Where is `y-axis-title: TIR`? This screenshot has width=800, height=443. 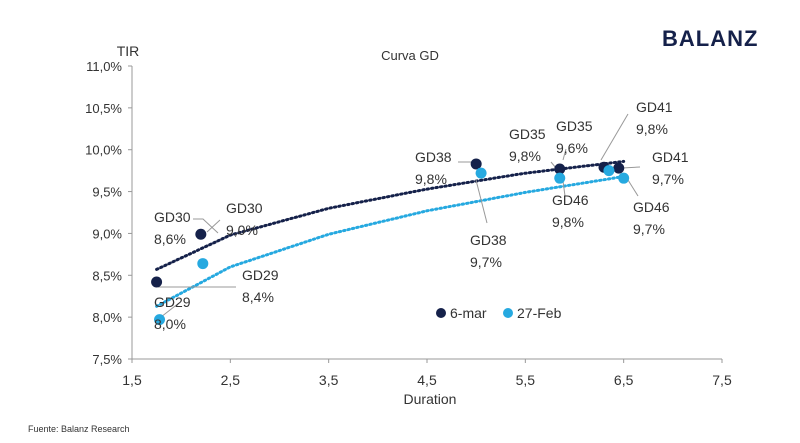 y-axis-title: TIR is located at coordinates (128, 51).